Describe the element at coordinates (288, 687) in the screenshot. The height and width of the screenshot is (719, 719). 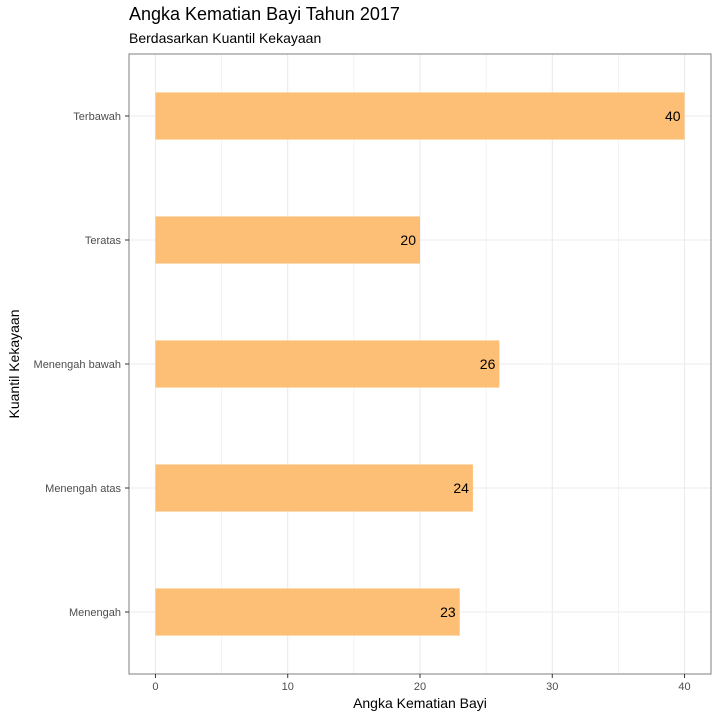
I see `x-tick-label: 10` at that location.